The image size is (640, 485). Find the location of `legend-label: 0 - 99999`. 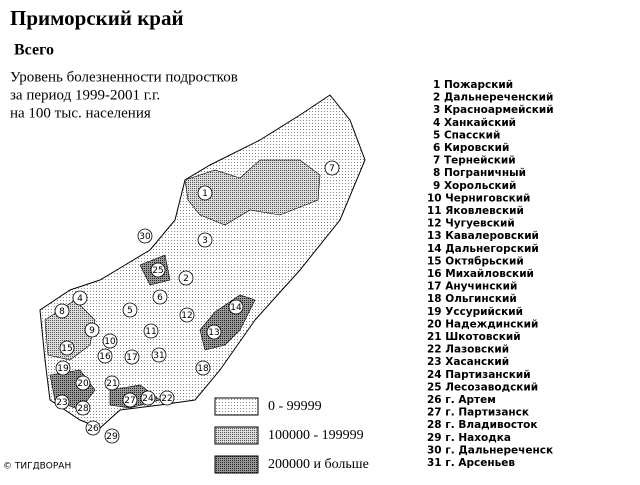

legend-label: 0 - 99999 is located at coordinates (295, 406).